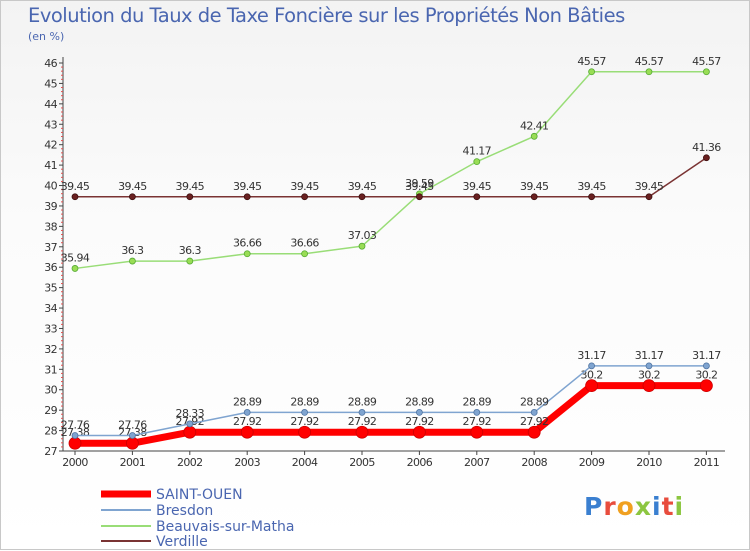 The image size is (750, 551). What do you see at coordinates (154, 542) in the screenshot?
I see `legend-item: Verdille` at bounding box center [154, 542].